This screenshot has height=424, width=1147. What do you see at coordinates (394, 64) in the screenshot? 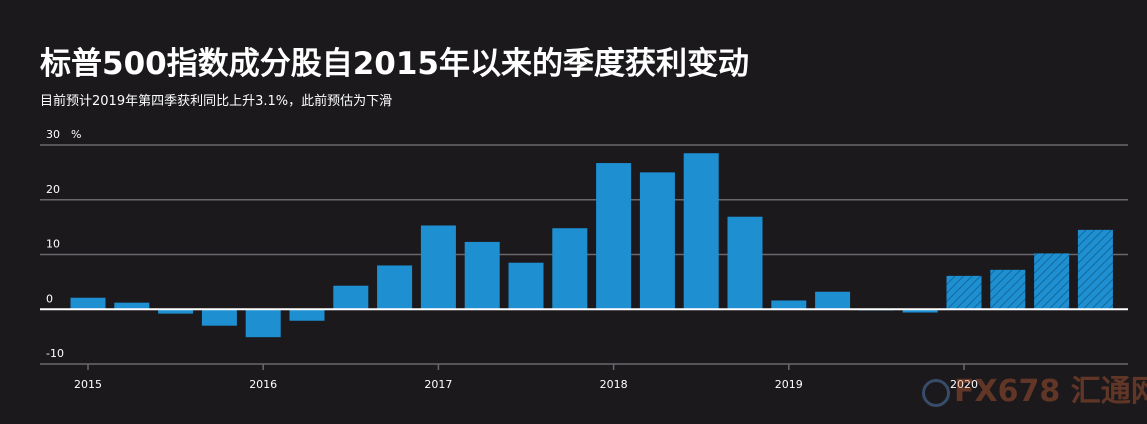
I see `chart-title: 标普500指数成分股自2015年以来的季度获利变动` at bounding box center [394, 64].